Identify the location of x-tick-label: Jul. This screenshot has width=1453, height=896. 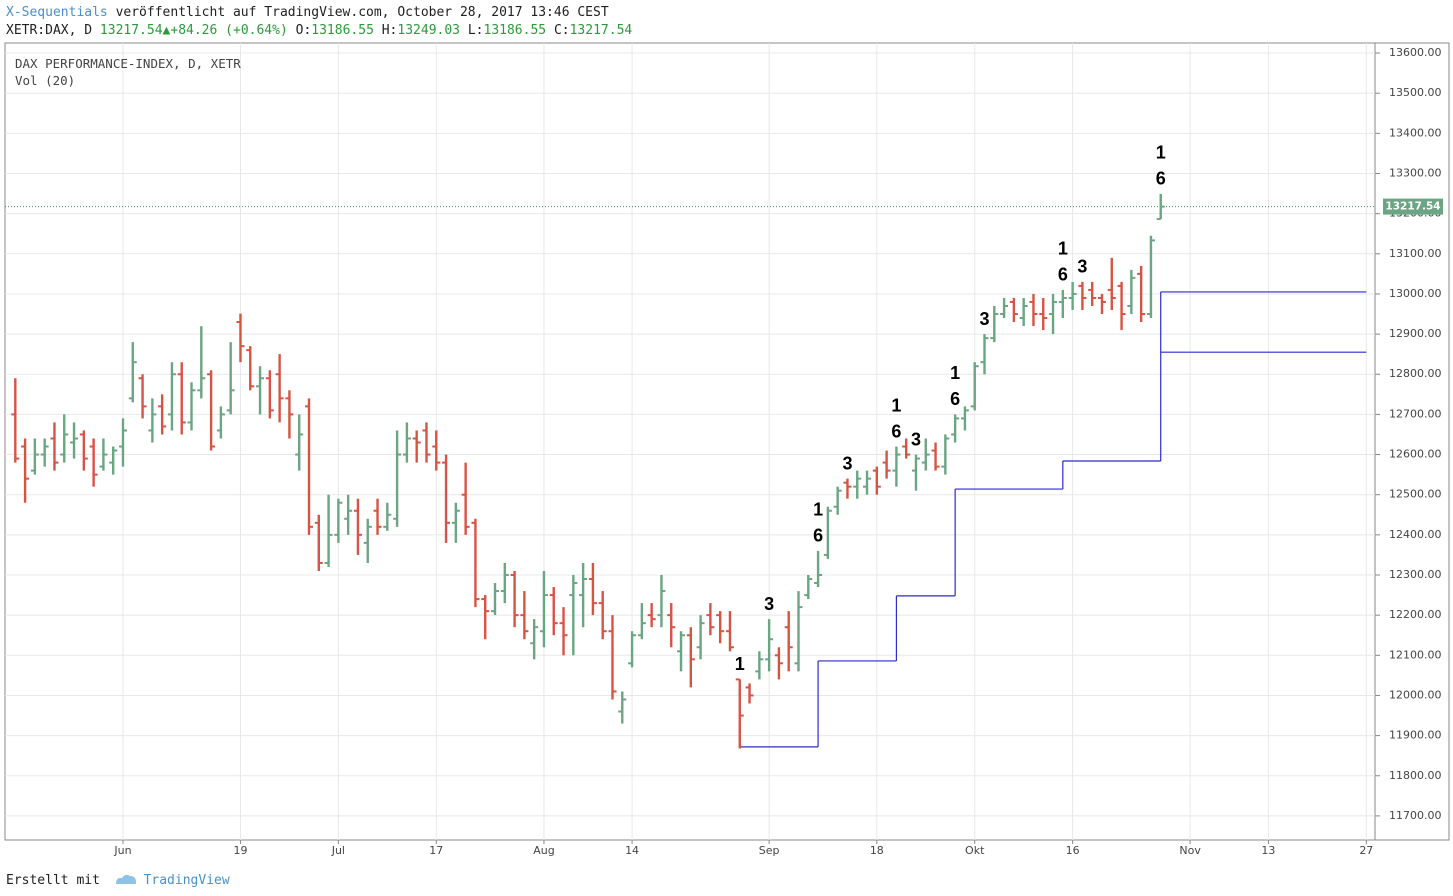
(338, 850).